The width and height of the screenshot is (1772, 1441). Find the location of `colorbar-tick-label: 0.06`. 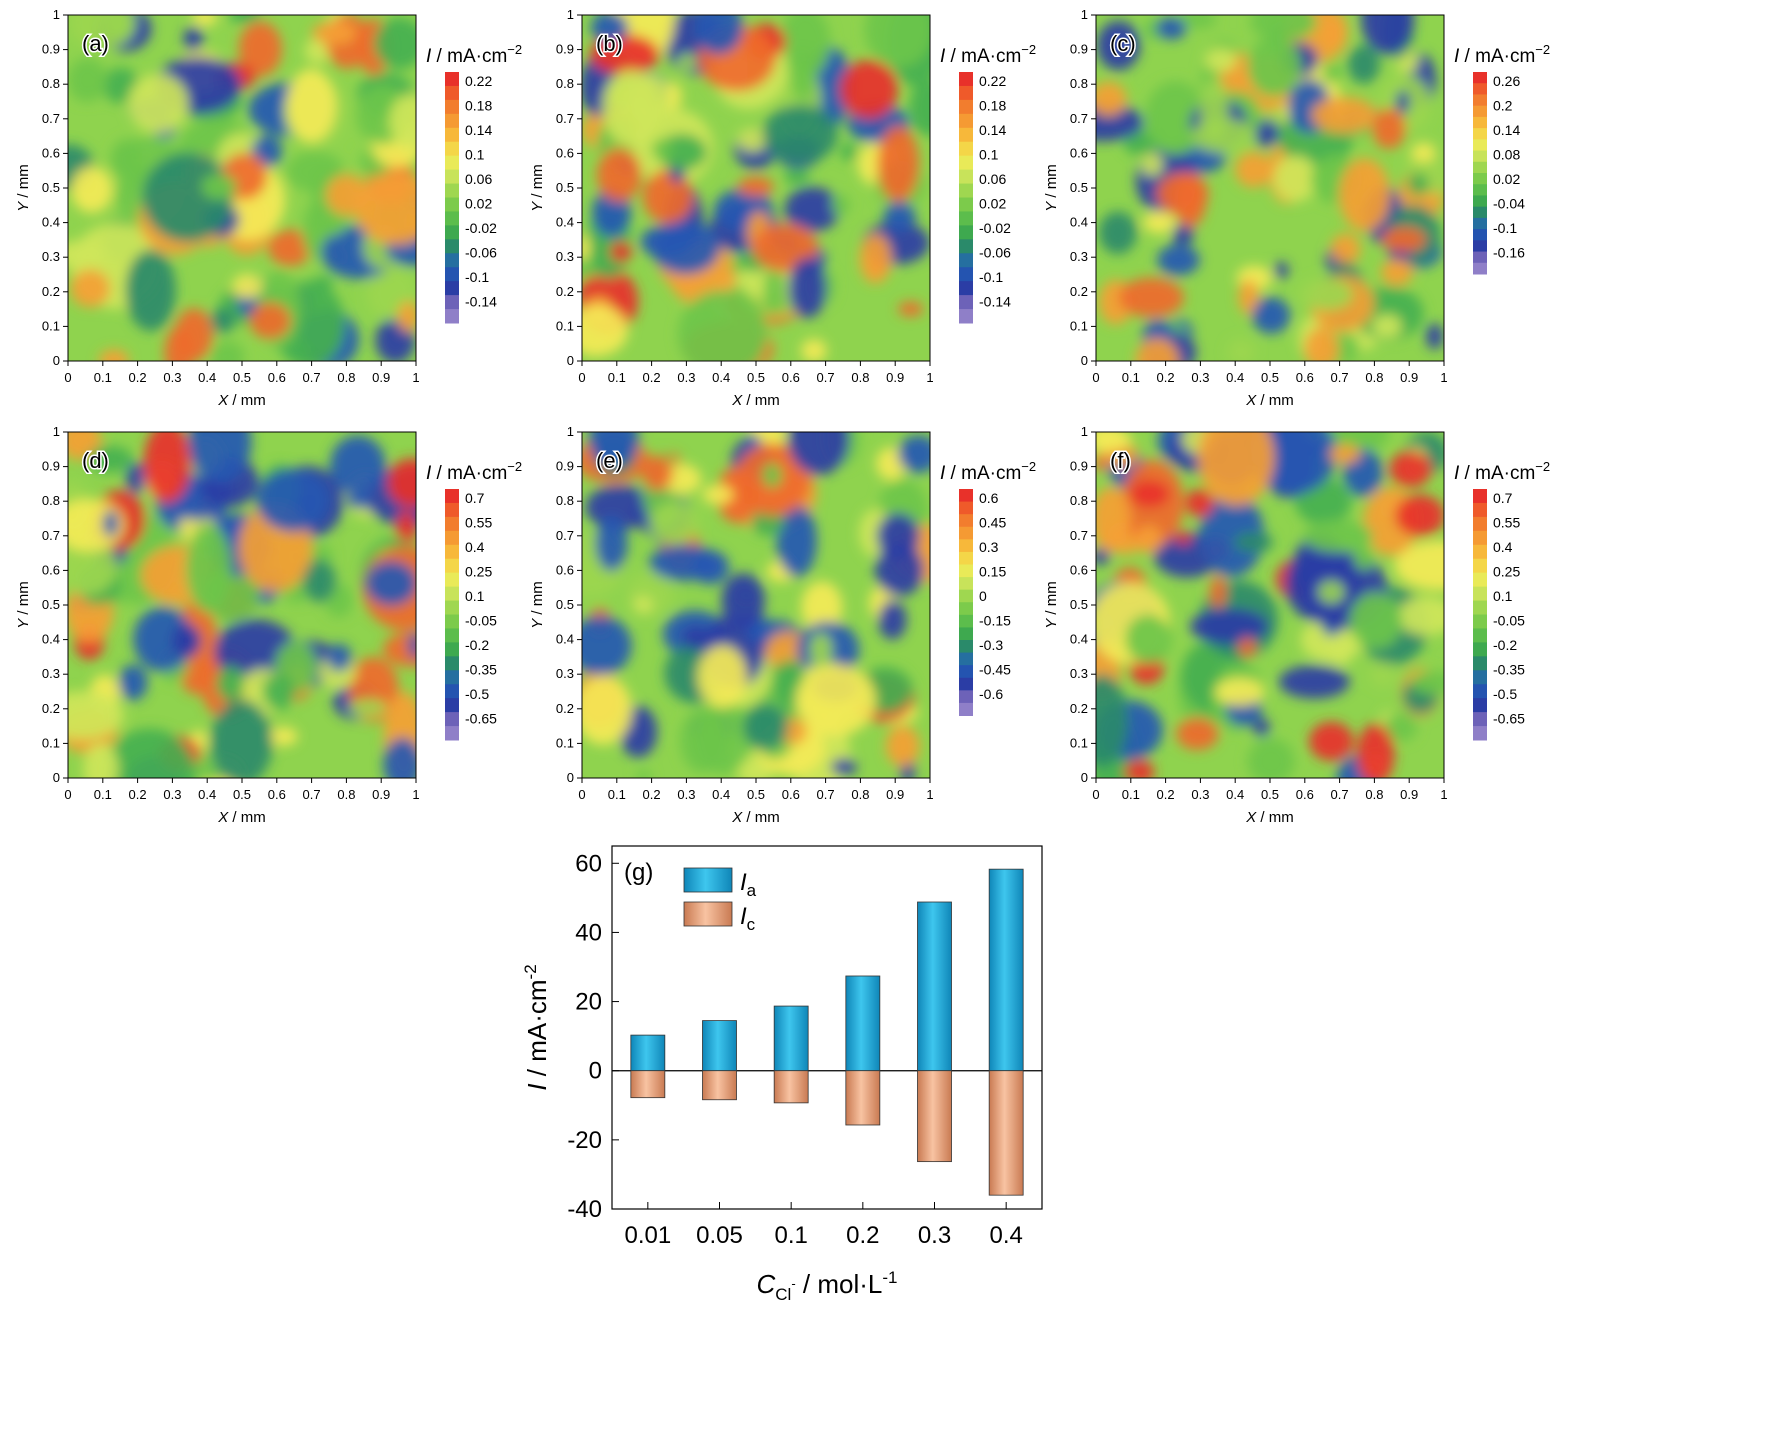

colorbar-tick-label: 0.06 is located at coordinates (992, 179).